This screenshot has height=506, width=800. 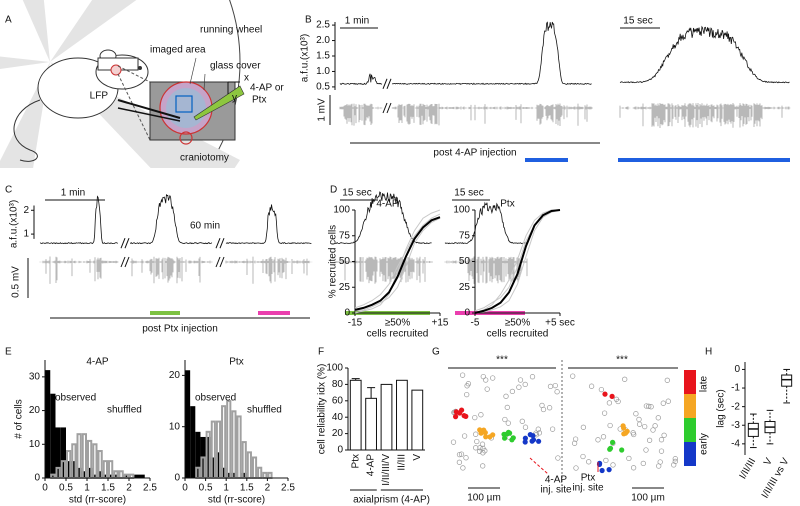 I want to click on y-axis-label: lag (sec), so click(x=721, y=408).